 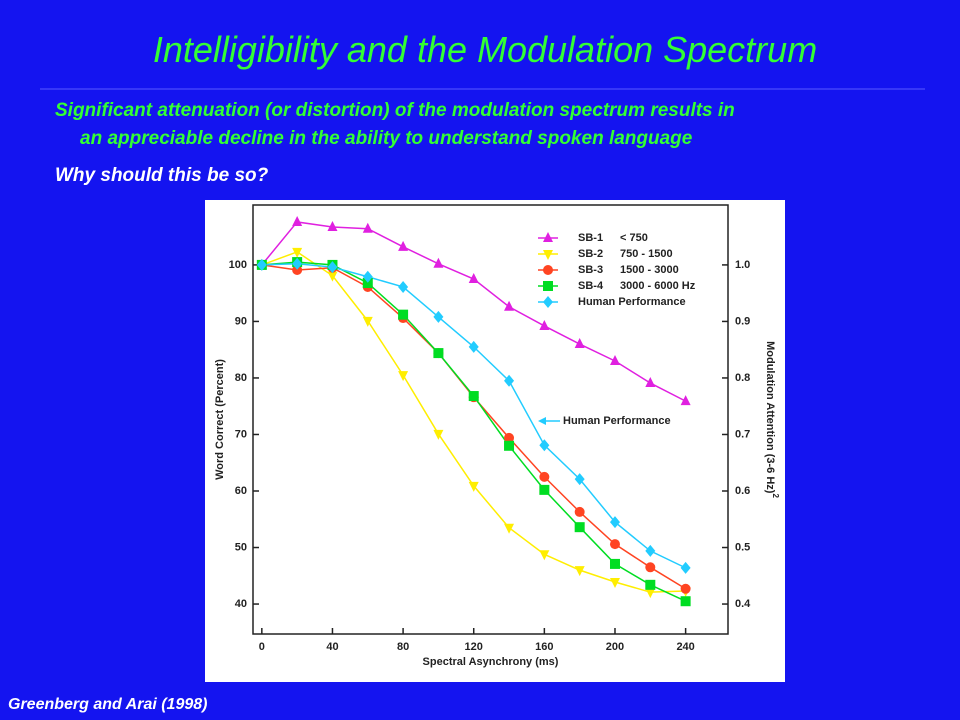 What do you see at coordinates (742, 547) in the screenshot?
I see `y2-tick-label: 0.5` at bounding box center [742, 547].